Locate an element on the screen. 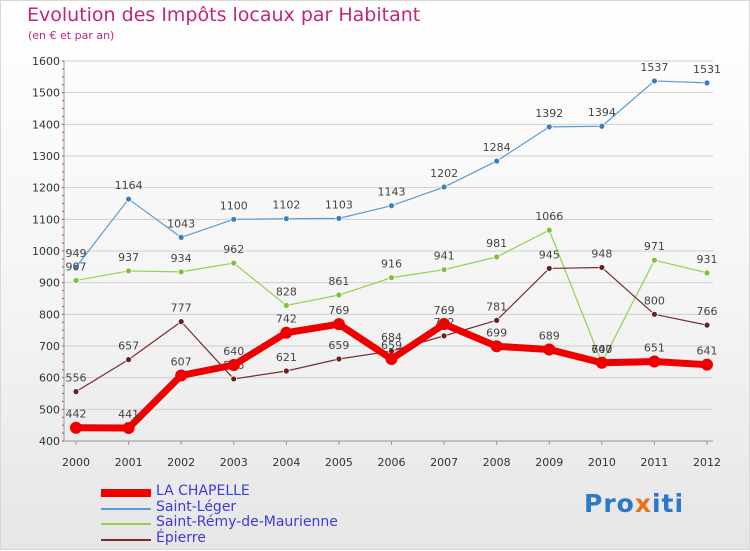 This screenshot has height=551, width=750. y-tick-label: 400 is located at coordinates (49, 441).